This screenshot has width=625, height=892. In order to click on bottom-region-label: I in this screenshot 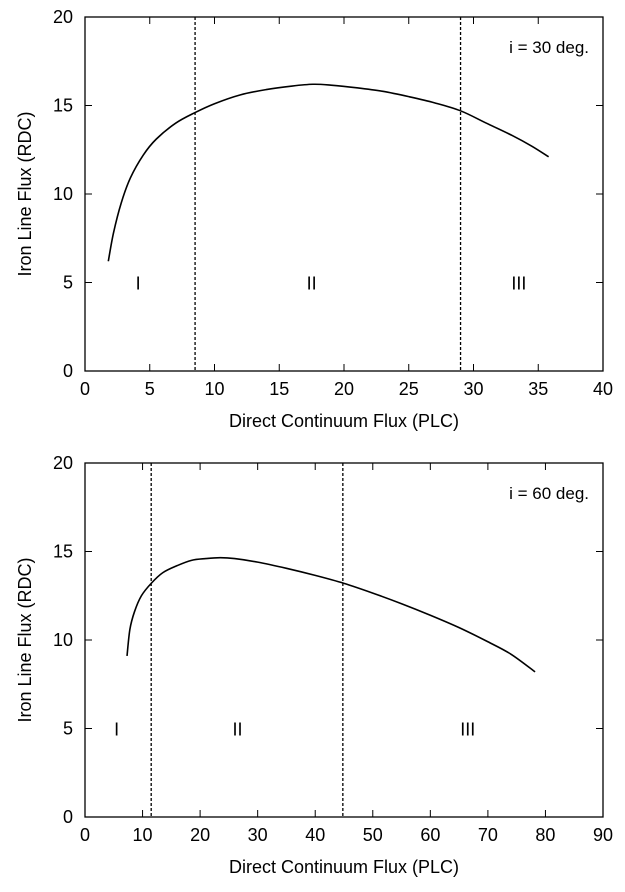, I will do `click(116, 730)`.